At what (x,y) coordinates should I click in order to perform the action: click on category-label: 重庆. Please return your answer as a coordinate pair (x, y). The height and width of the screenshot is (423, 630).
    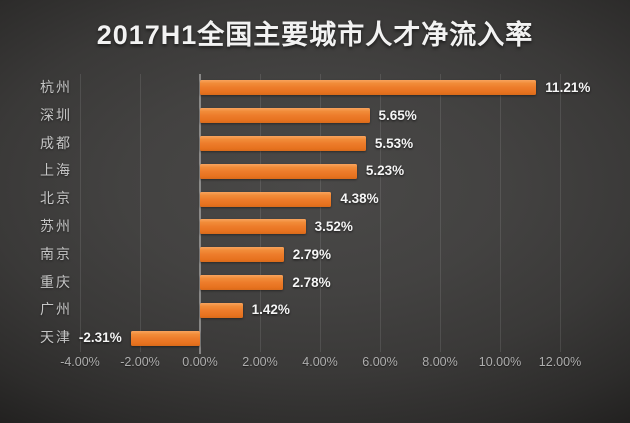
    Looking at the image, I should click on (56, 281).